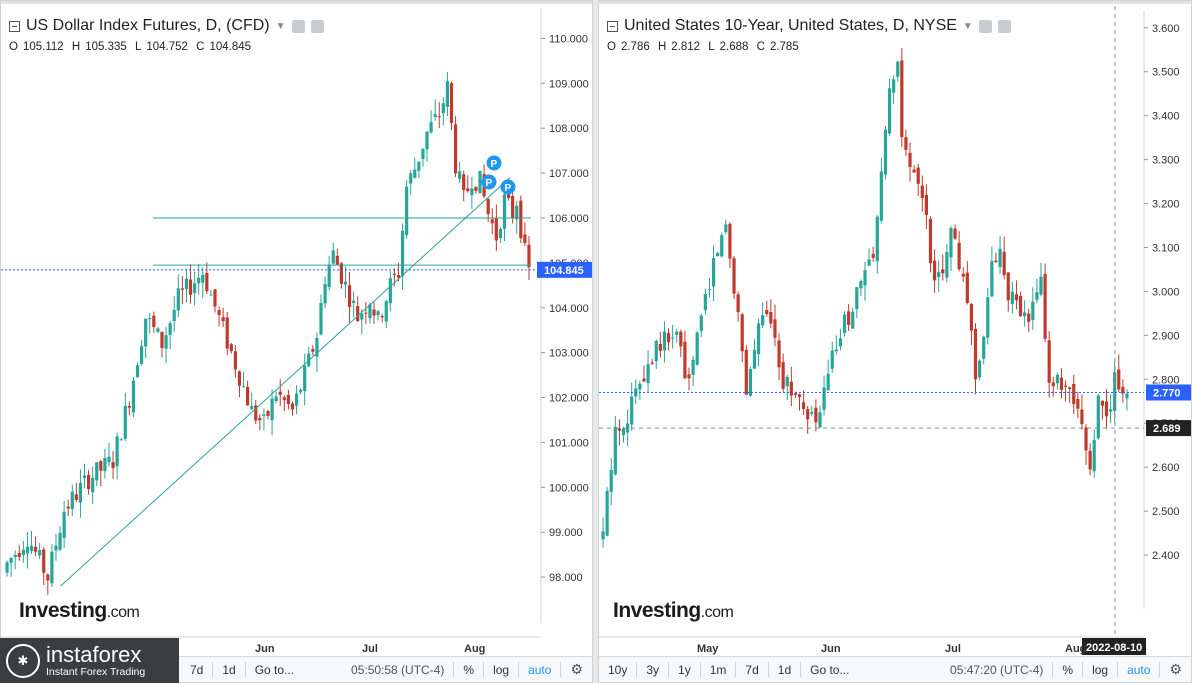 The height and width of the screenshot is (683, 1192). I want to click on investing-logo: Investing.com, so click(79, 611).